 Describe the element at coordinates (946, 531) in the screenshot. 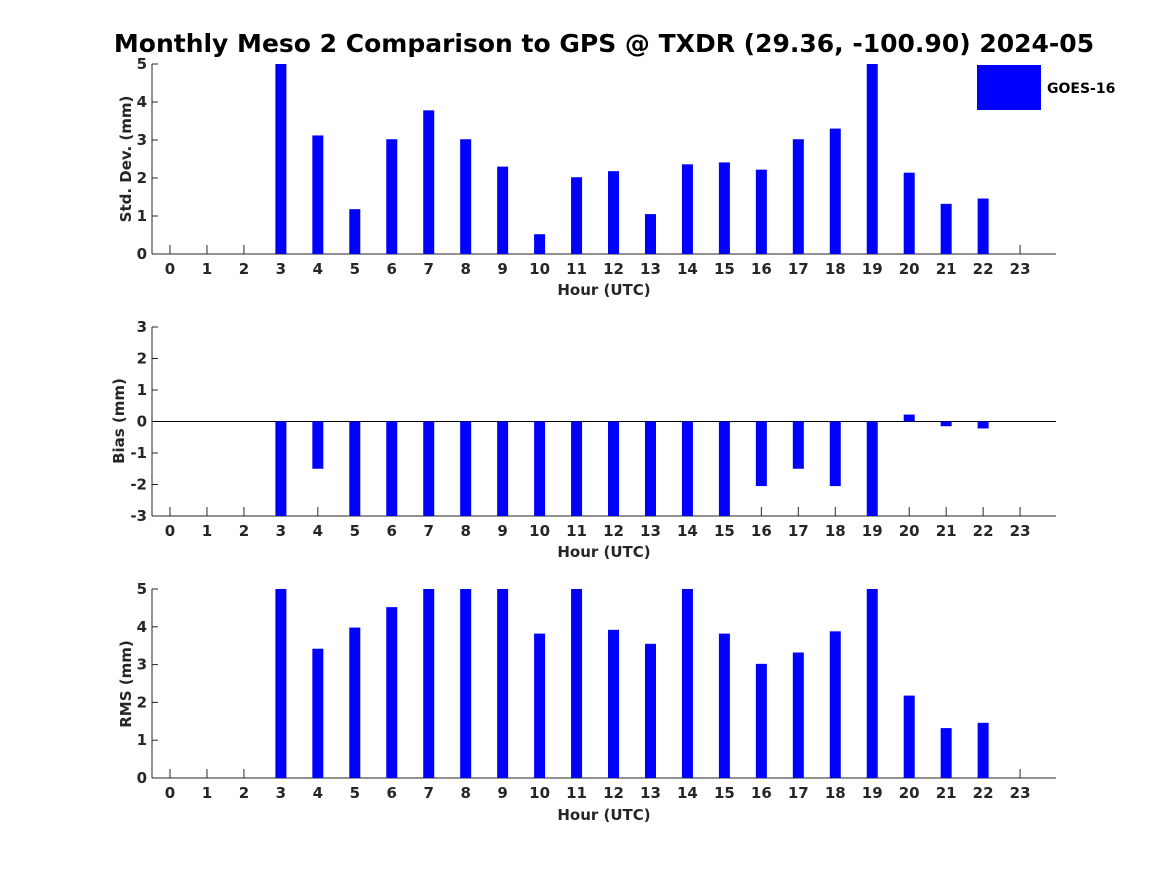

I see `bias-xtick-label: 21` at that location.